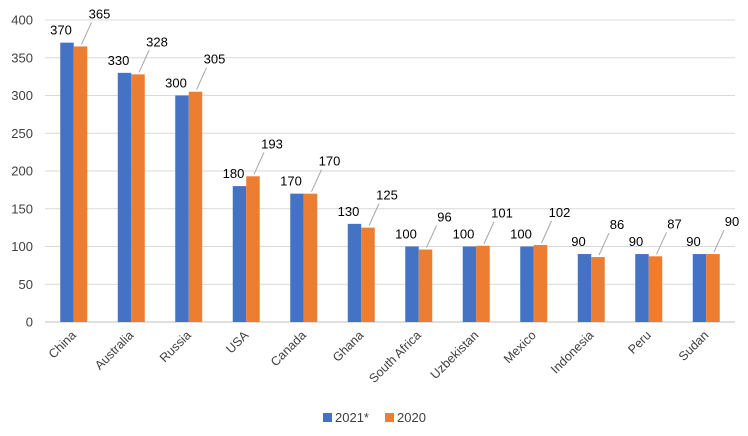  Describe the element at coordinates (62, 344) in the screenshot. I see `x-category-label: China` at that location.